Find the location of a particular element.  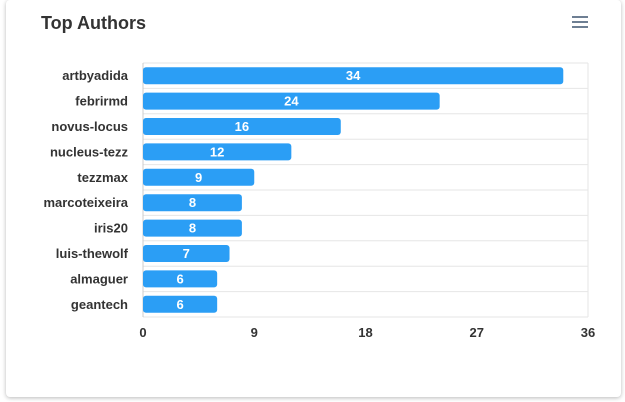

x-tick-label: 0 is located at coordinates (142, 332).